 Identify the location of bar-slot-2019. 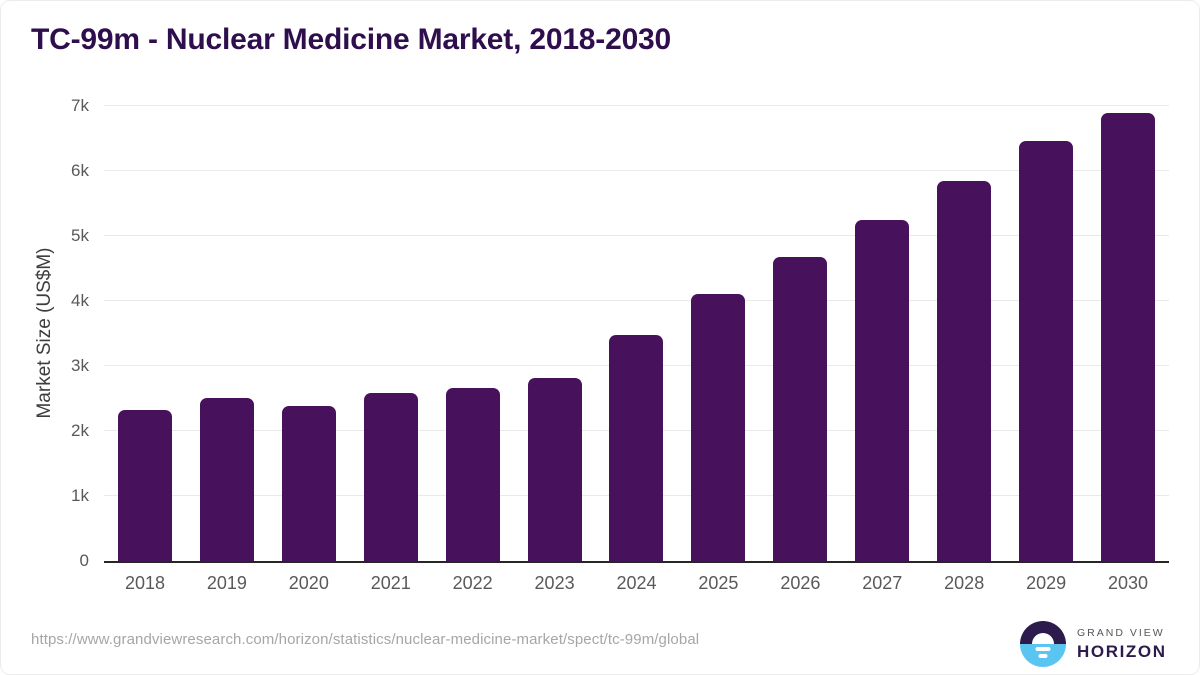
(227, 333).